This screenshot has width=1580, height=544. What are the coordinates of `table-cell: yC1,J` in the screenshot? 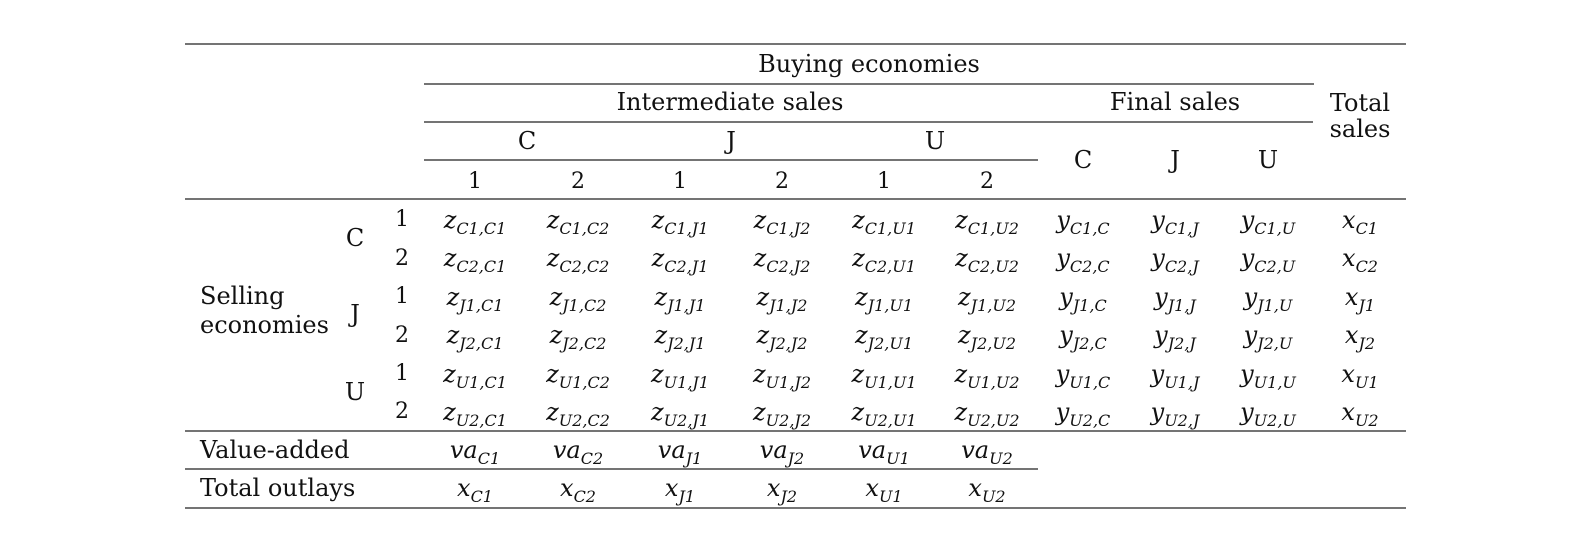 It's located at (1175, 222).